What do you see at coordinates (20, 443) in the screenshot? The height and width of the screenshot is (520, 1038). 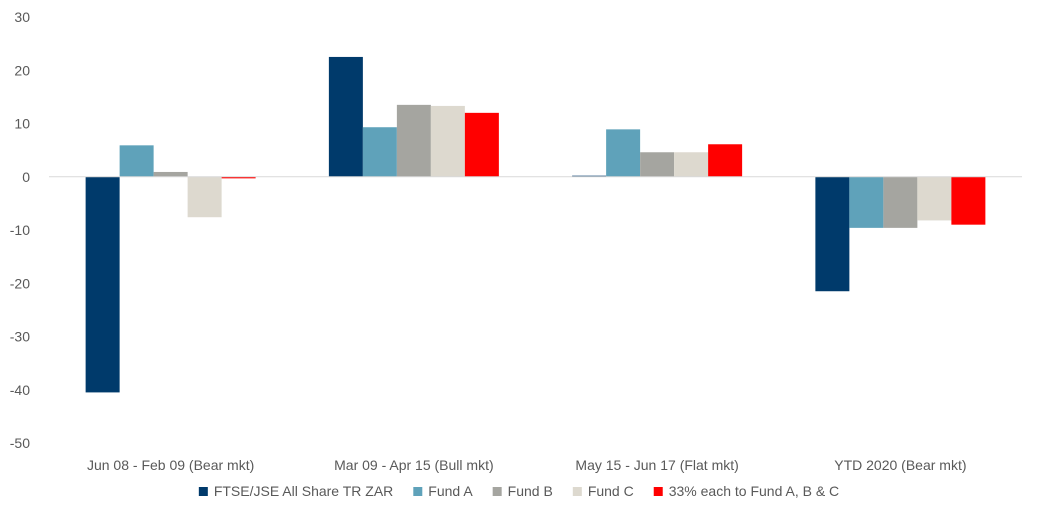 I see `y-tick-label: -50` at bounding box center [20, 443].